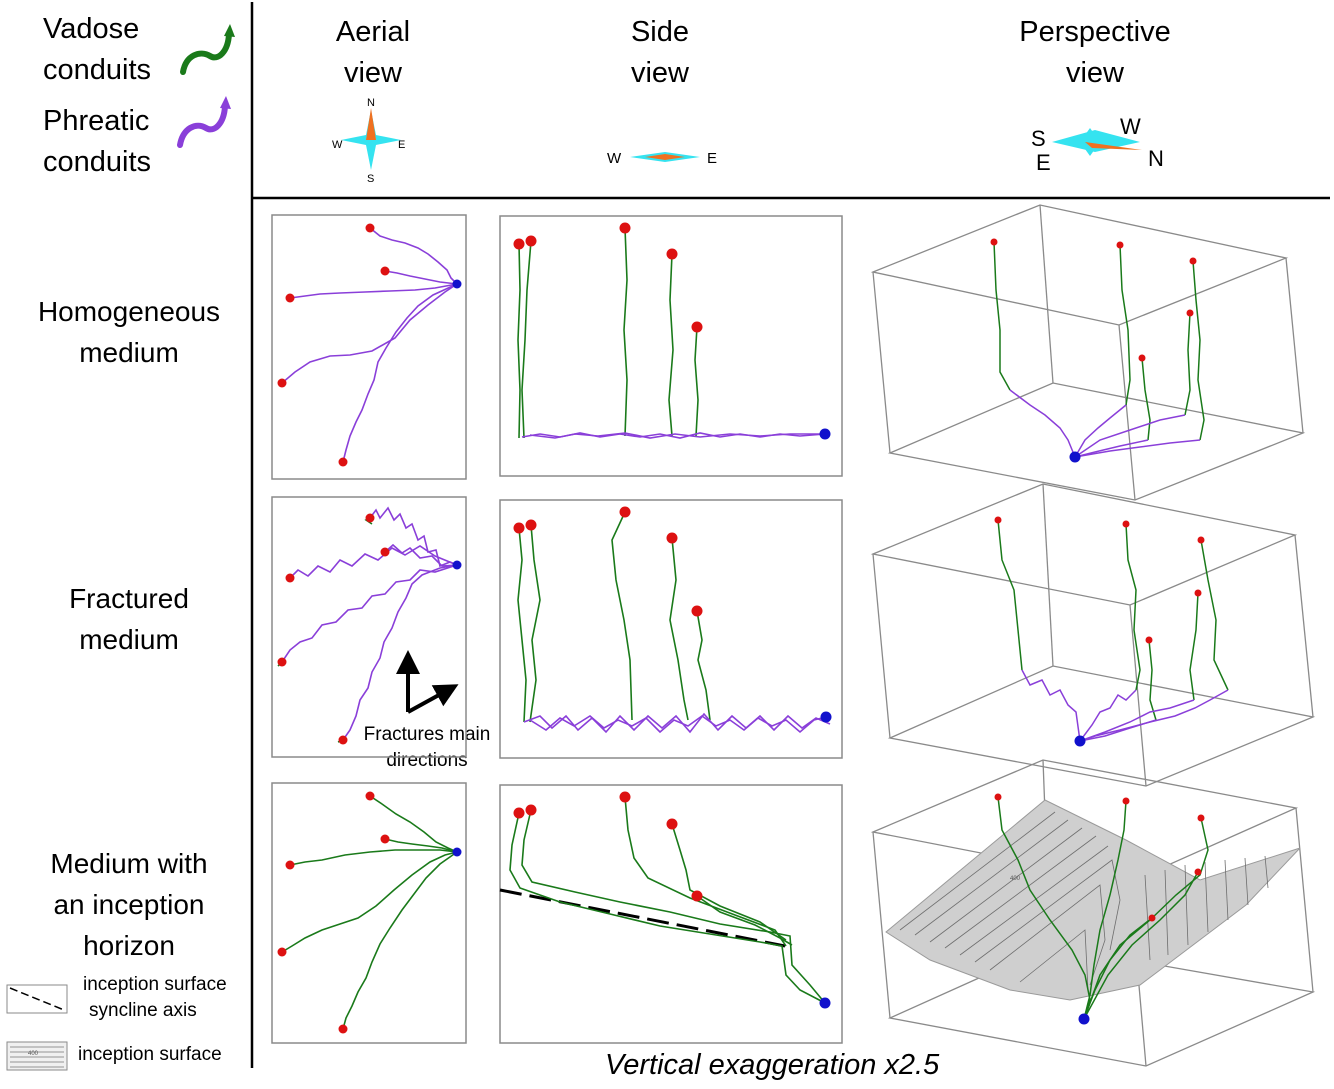 The height and width of the screenshot is (1089, 1334). I want to click on inception-perspective-points, so click(1099, 909).